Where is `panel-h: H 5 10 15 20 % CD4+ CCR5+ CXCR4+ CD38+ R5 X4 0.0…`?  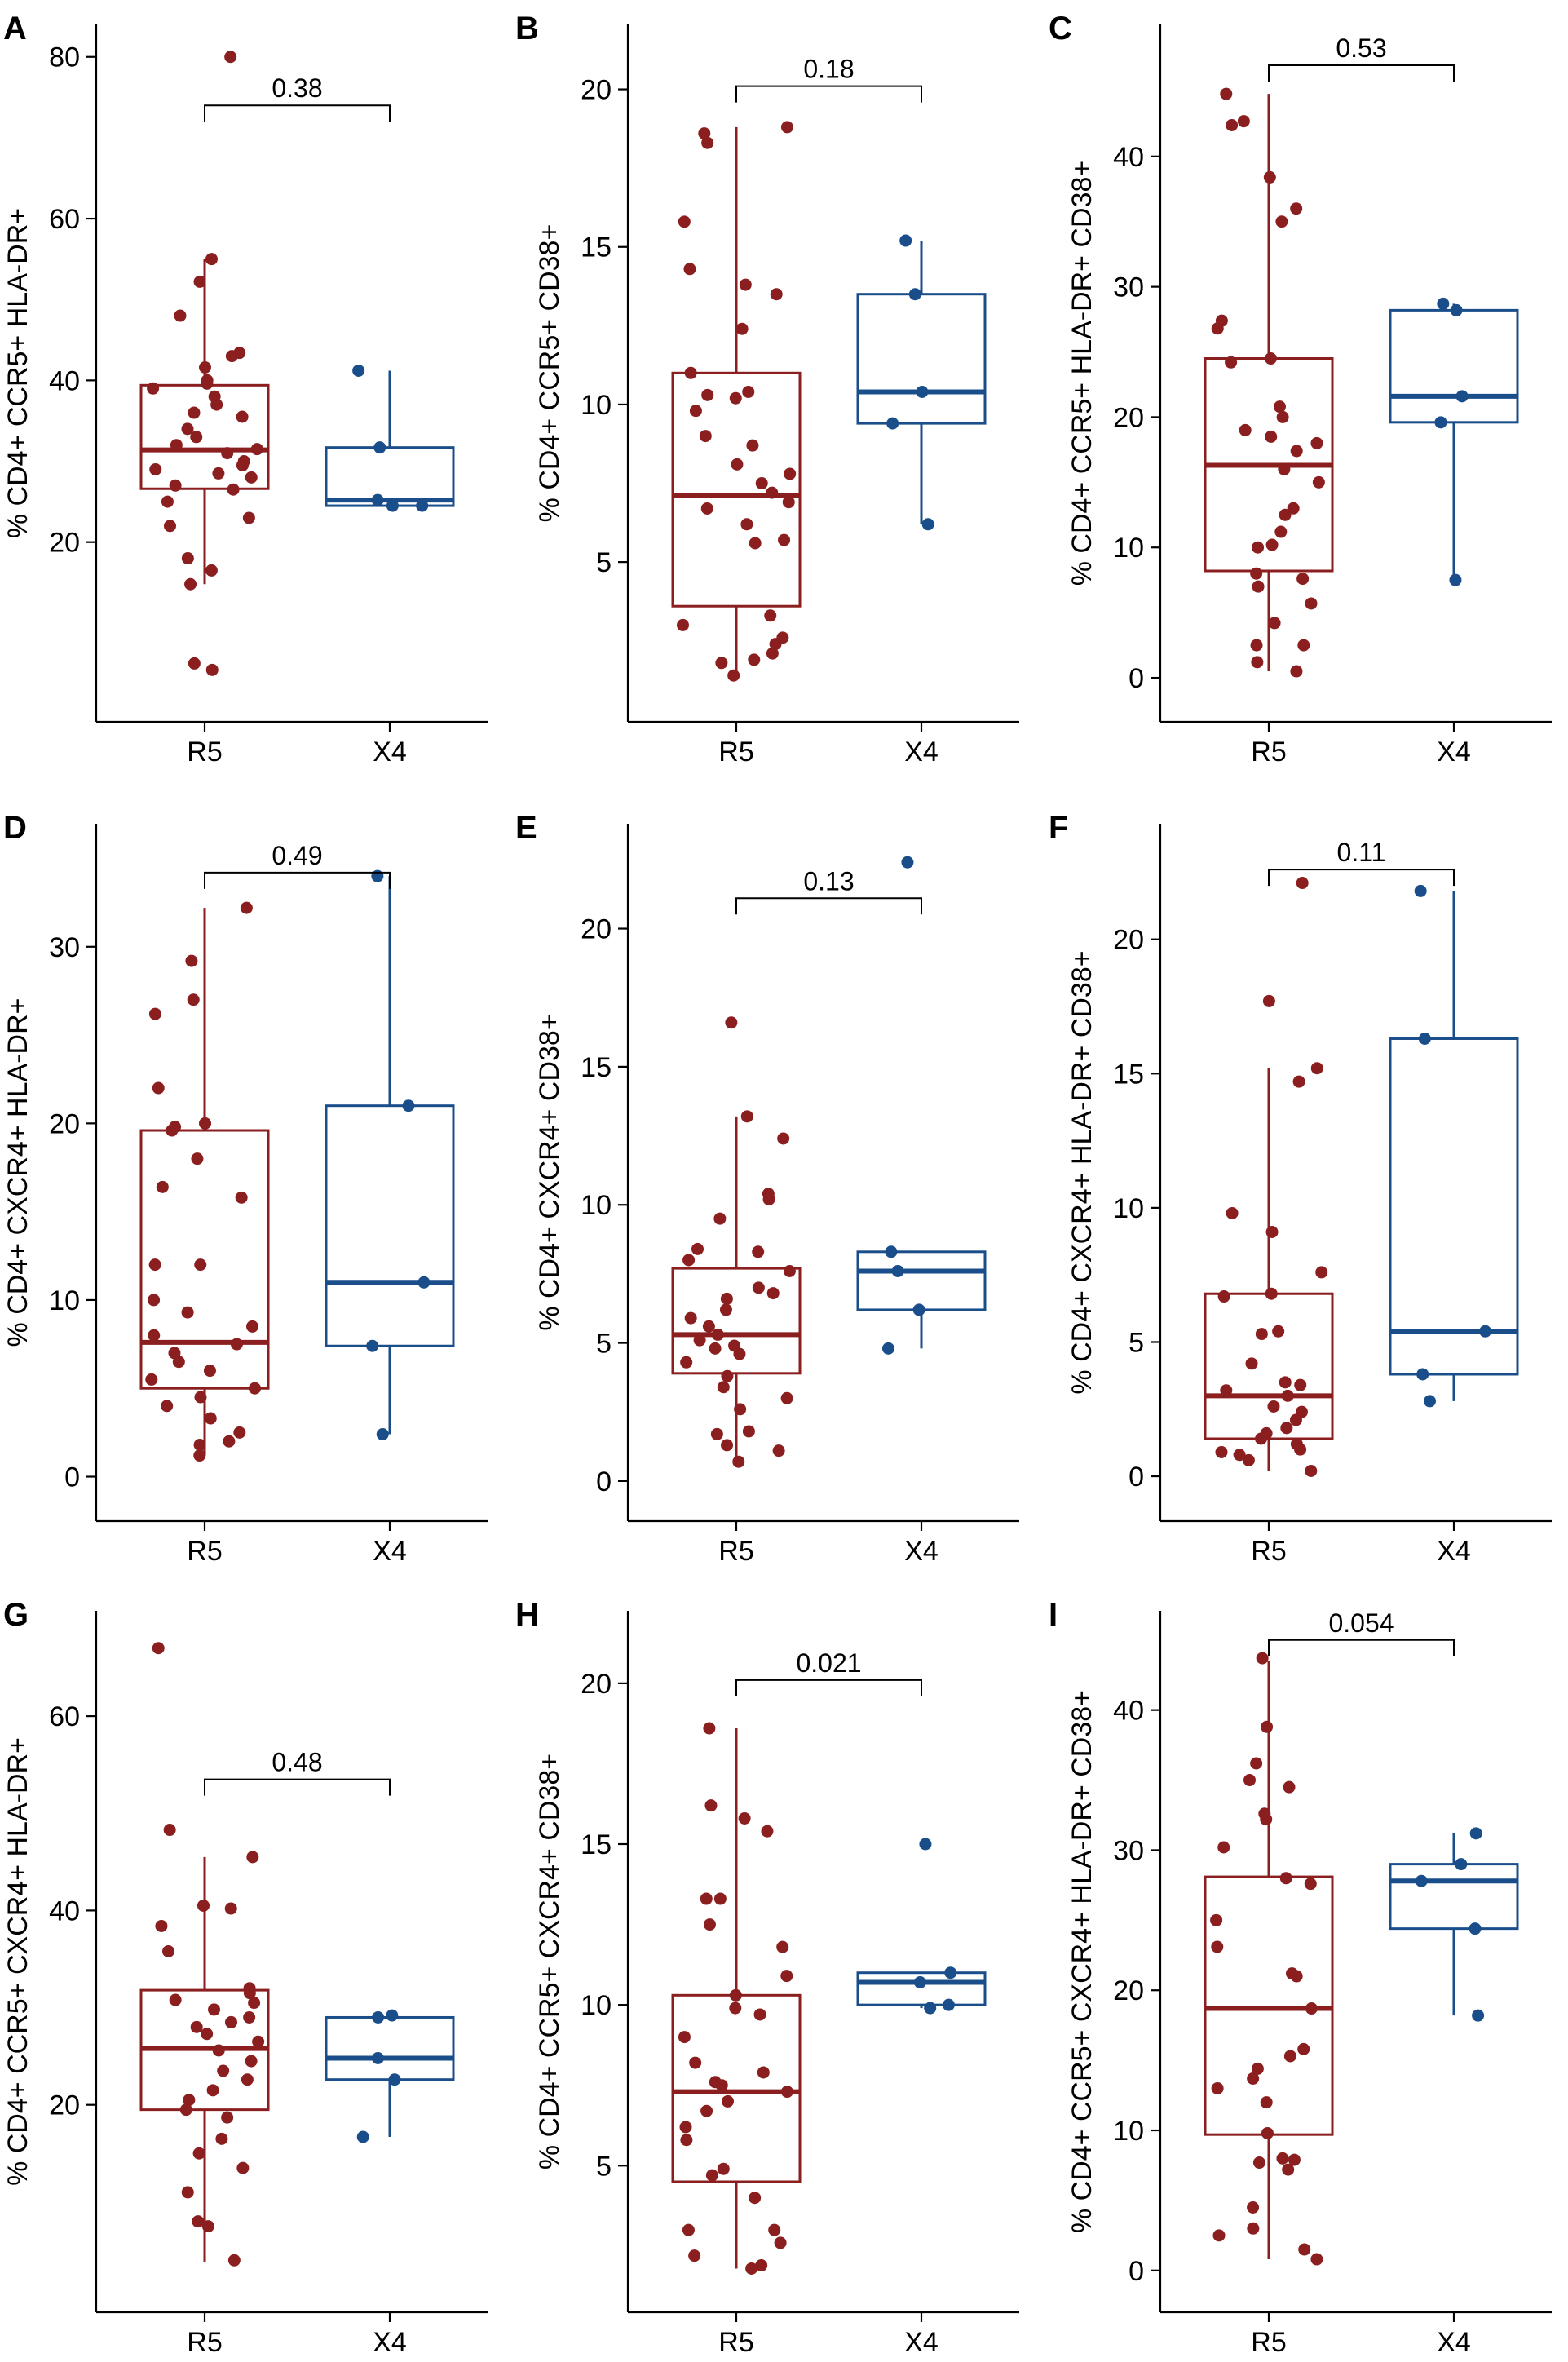
panel-h: H 5 10 15 20 % CD4+ CCR5+ CXCR4+ CD38+ R5 X4 0.0… is located at coordinates (767, 1978).